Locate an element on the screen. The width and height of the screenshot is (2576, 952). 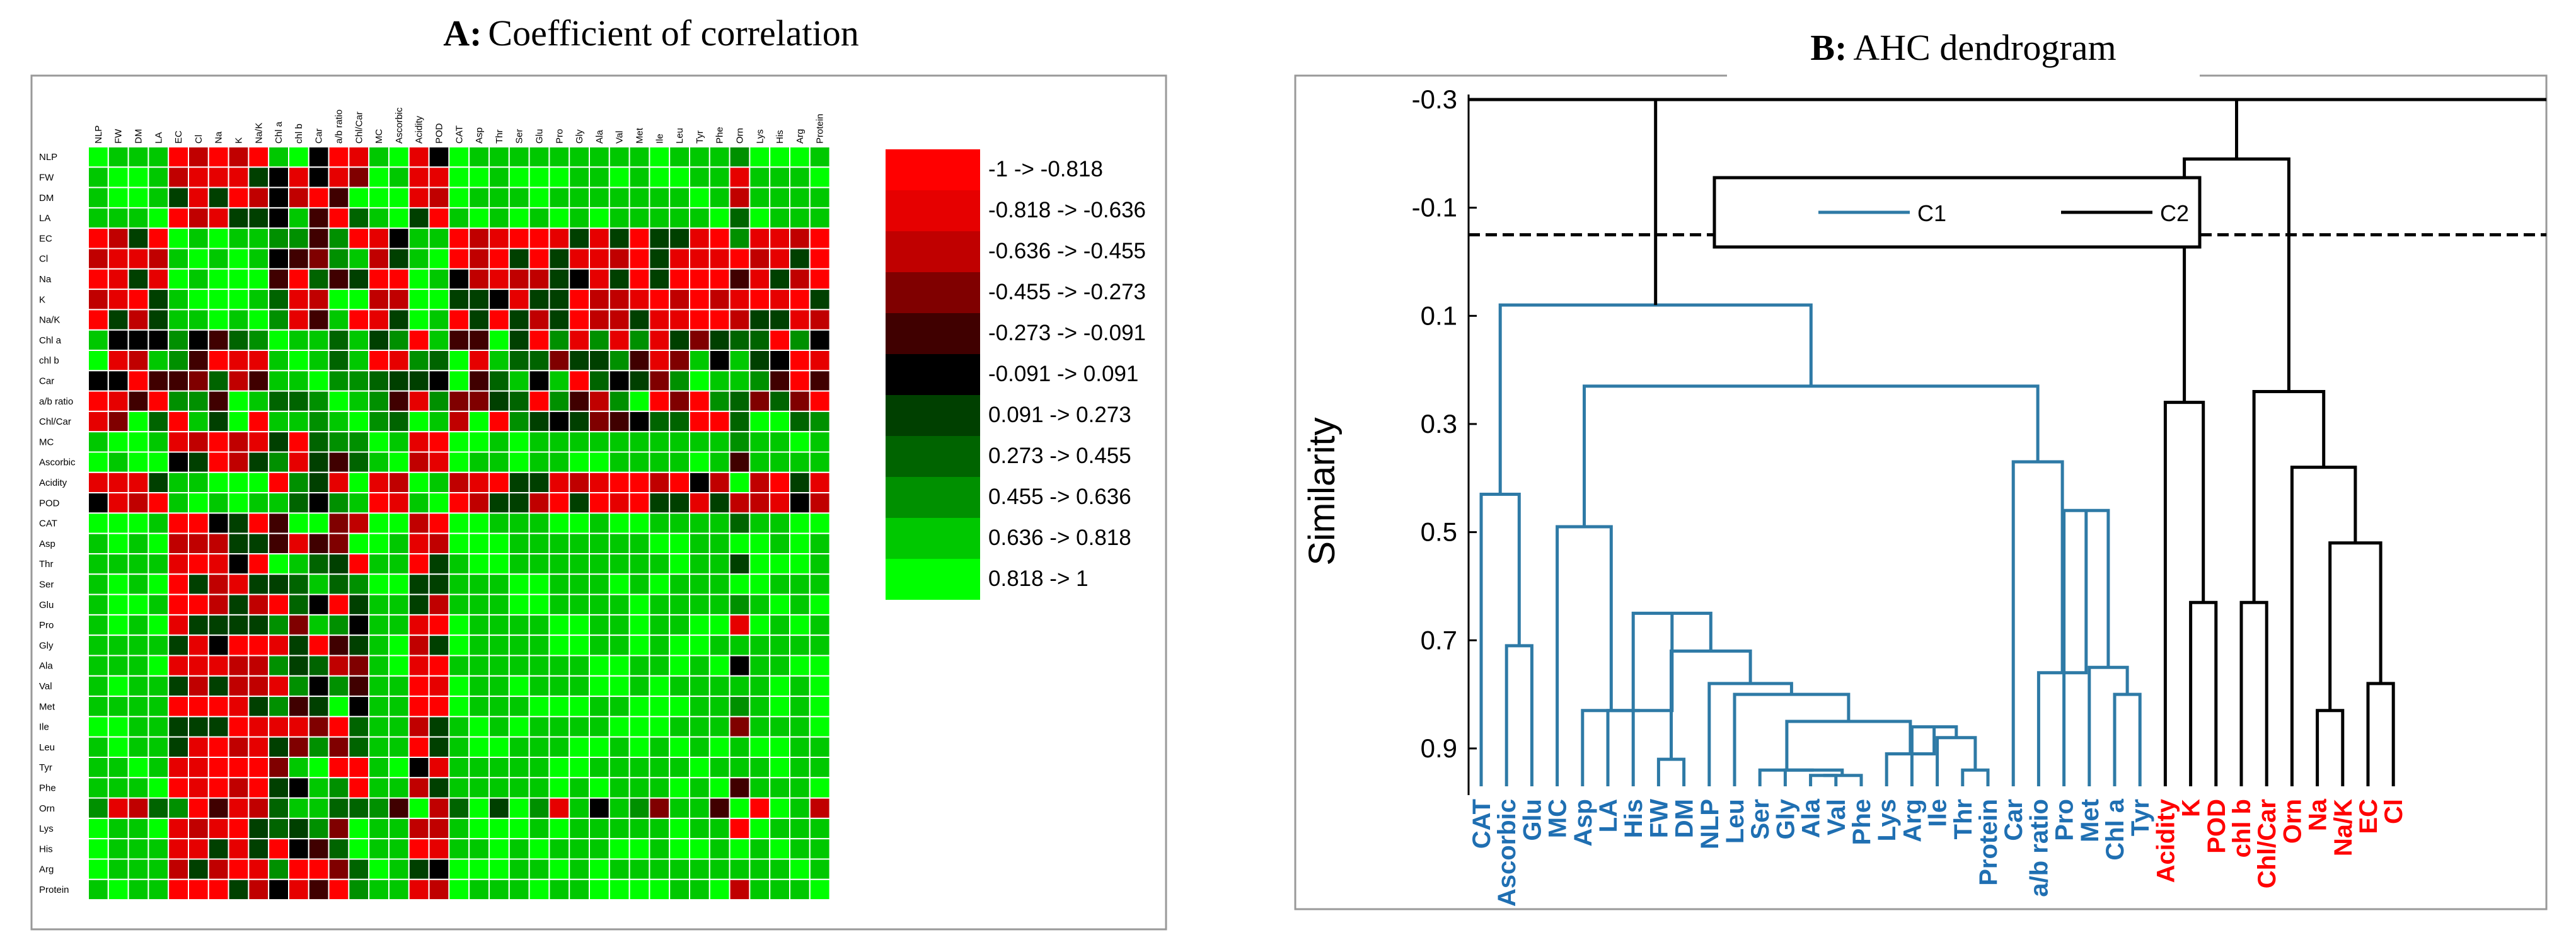
heatmap-row-label: LA is located at coordinates (44, 218).